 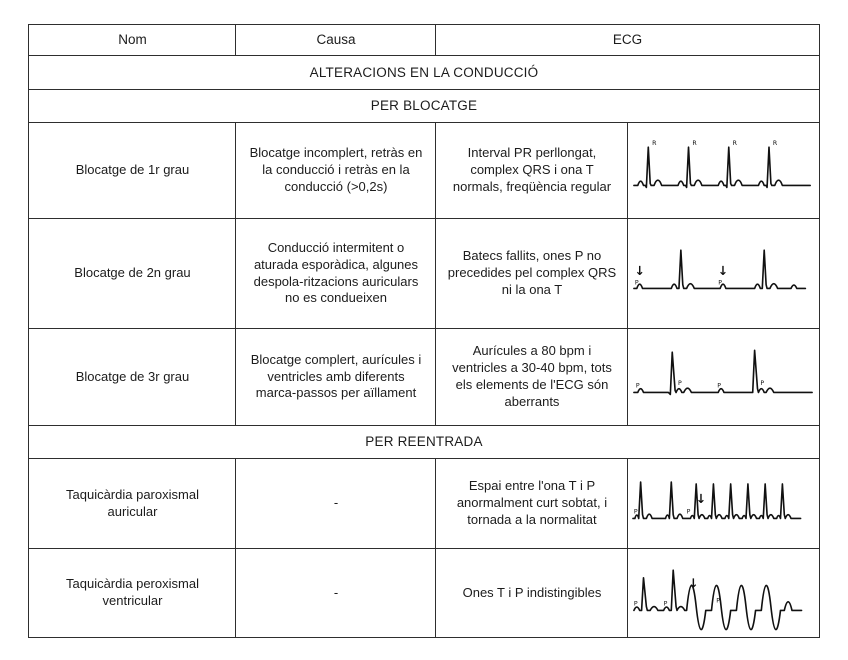 I want to click on section-per-reentrada: PER REENTRADA, so click(x=424, y=442).